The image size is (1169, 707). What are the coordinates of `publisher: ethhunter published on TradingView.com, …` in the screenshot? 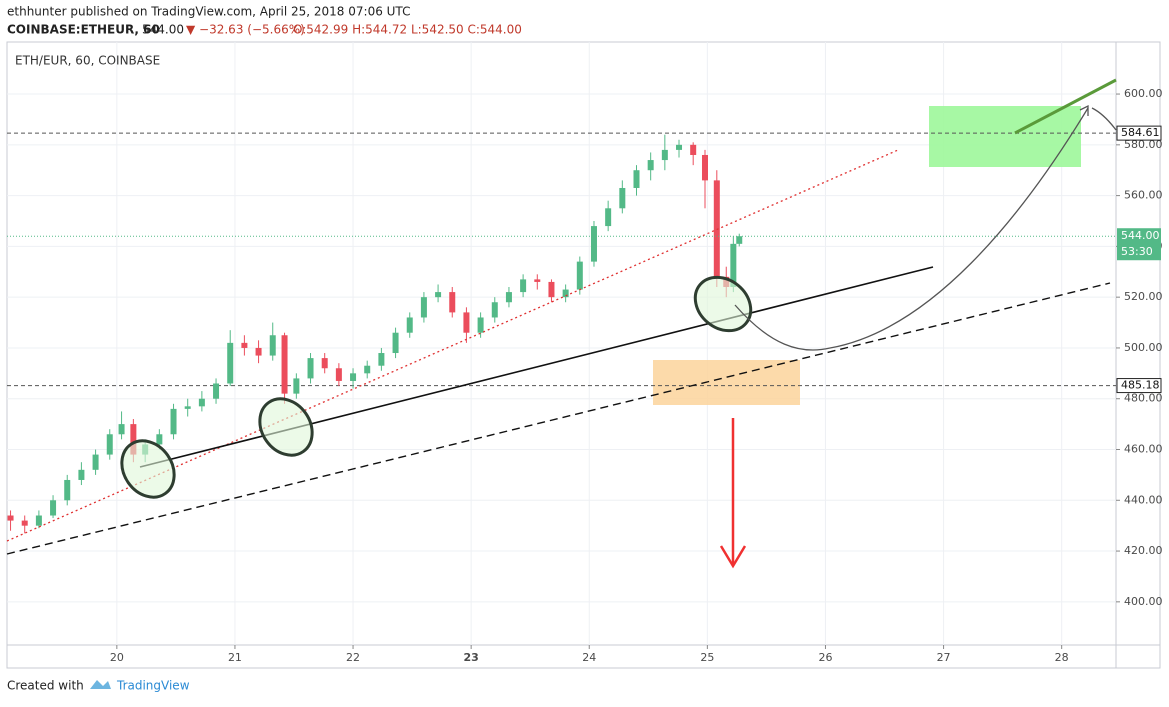 It's located at (208, 12).